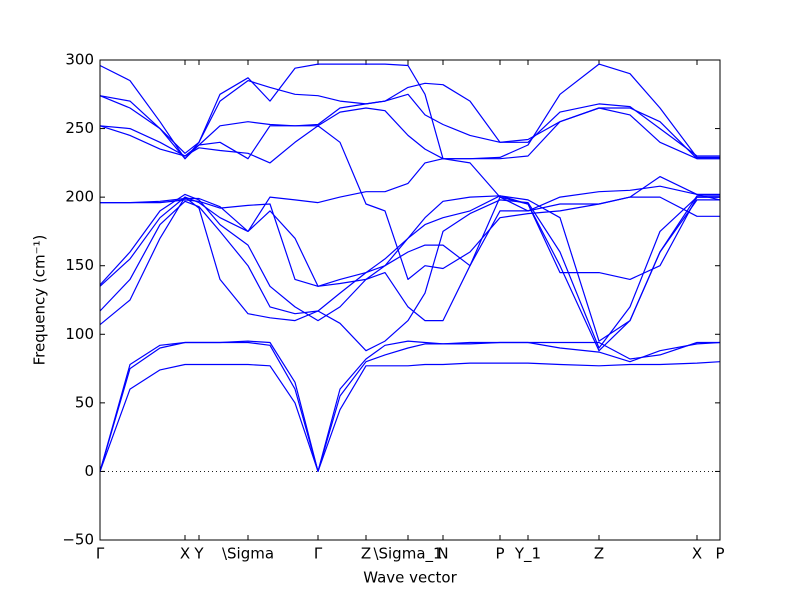 The width and height of the screenshot is (800, 600). I want to click on y-tick-label: −50, so click(78, 540).